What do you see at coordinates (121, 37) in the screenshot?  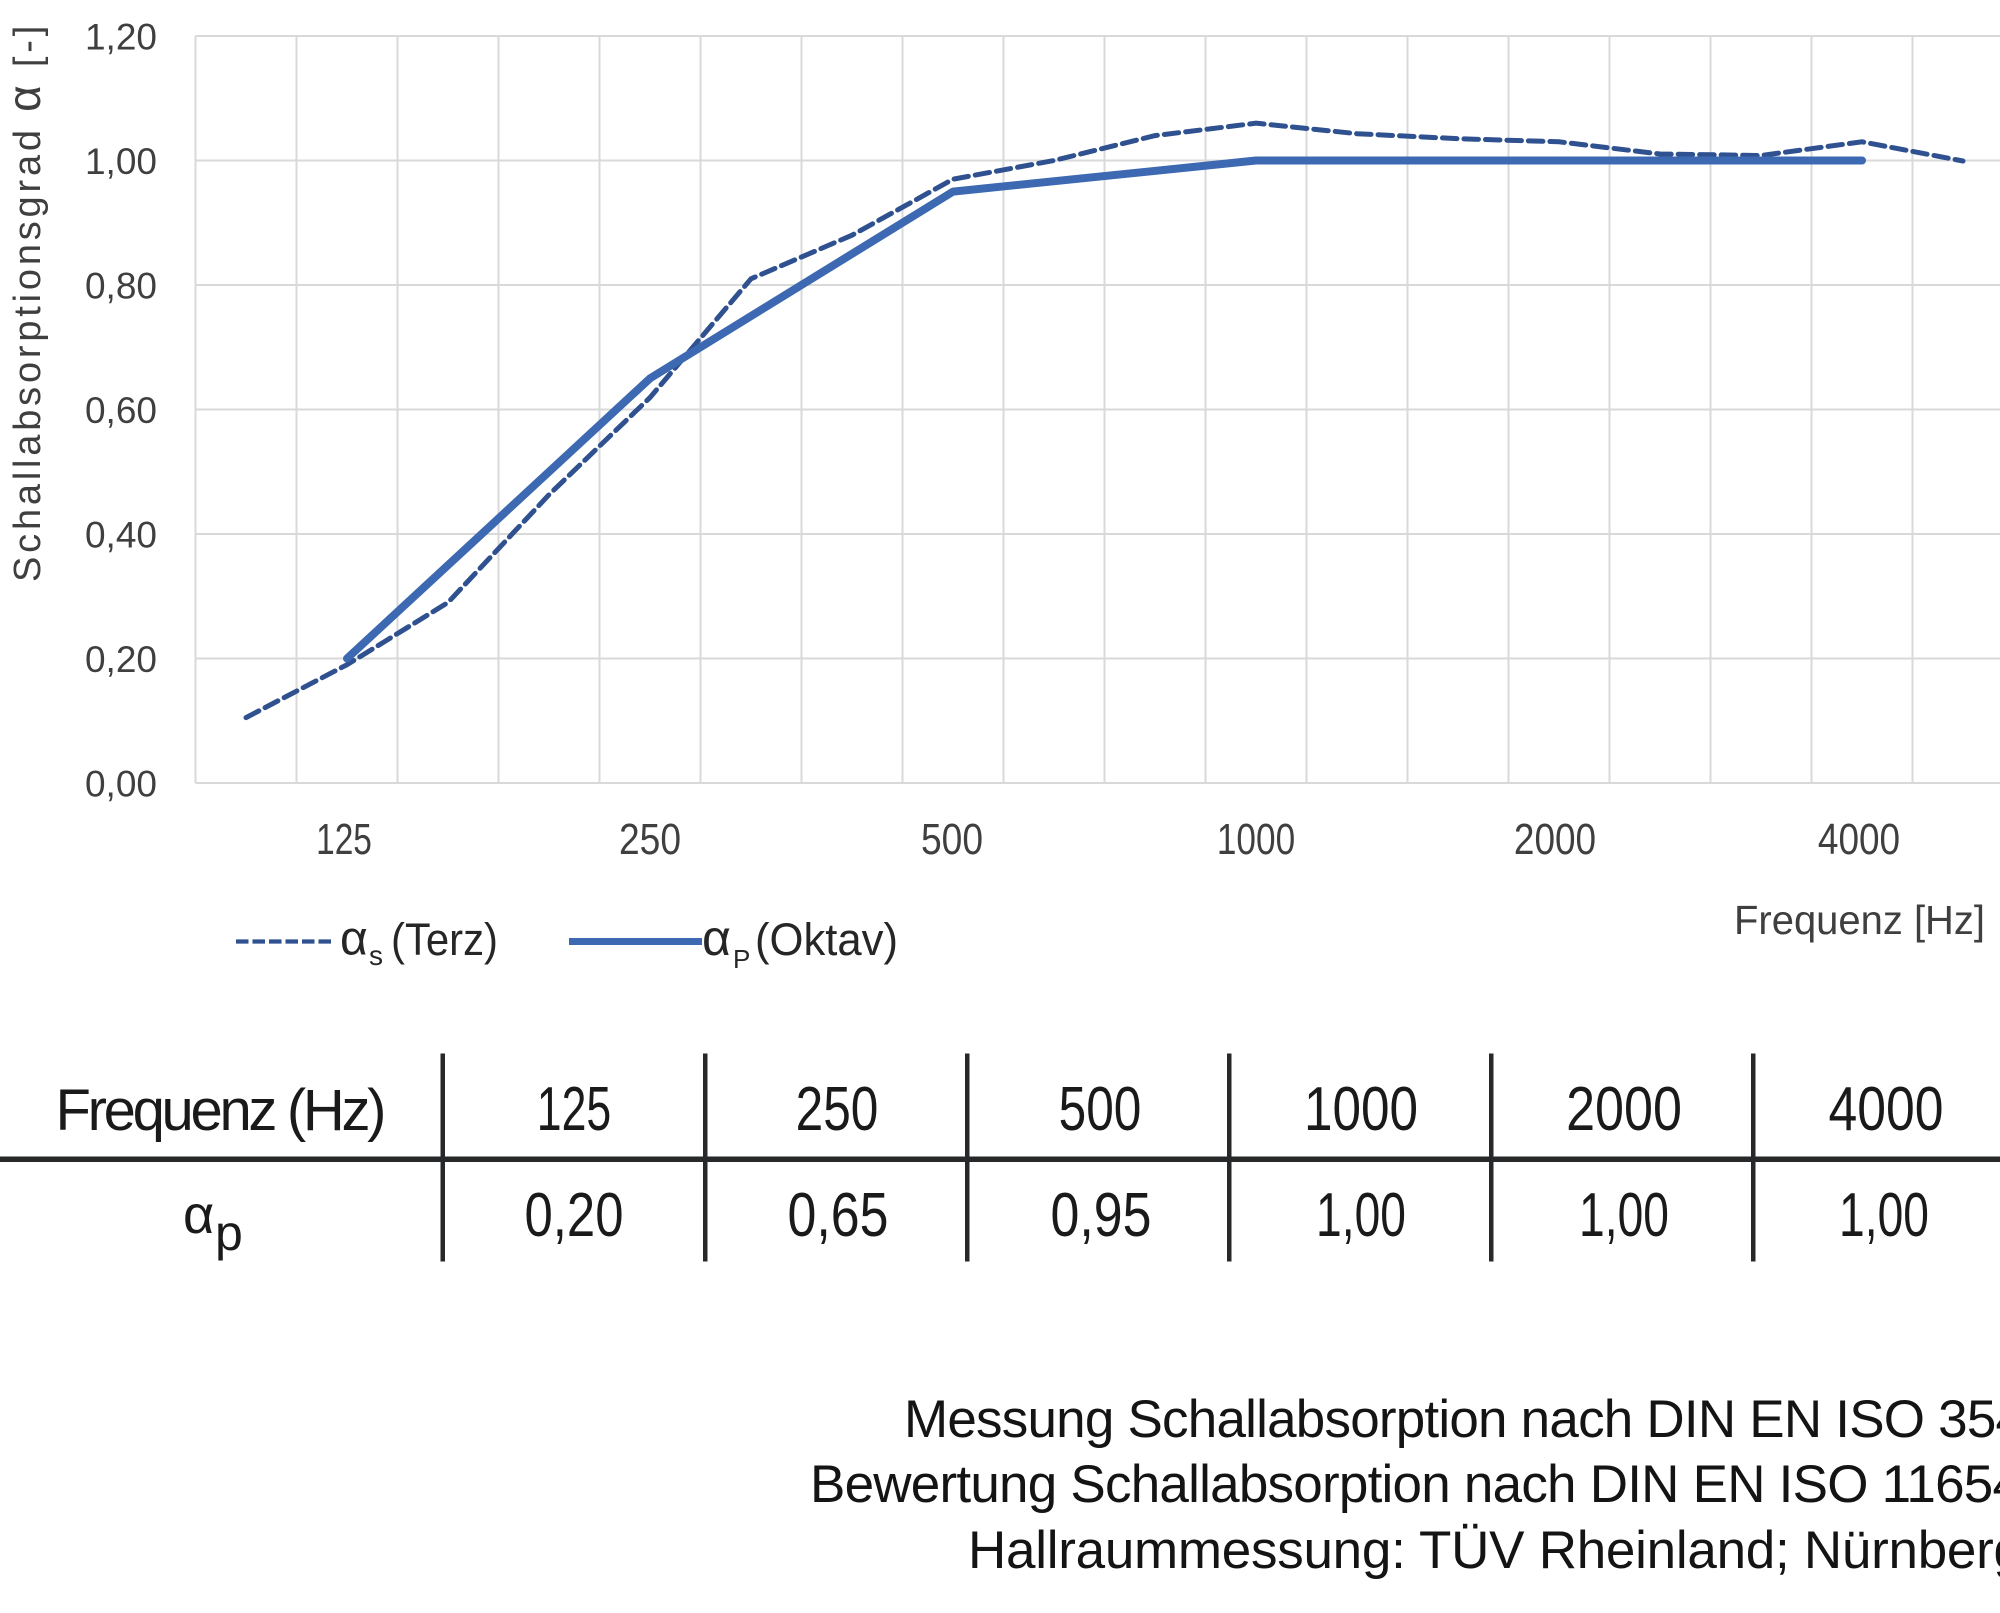 I see `svg-text: 1,20` at bounding box center [121, 37].